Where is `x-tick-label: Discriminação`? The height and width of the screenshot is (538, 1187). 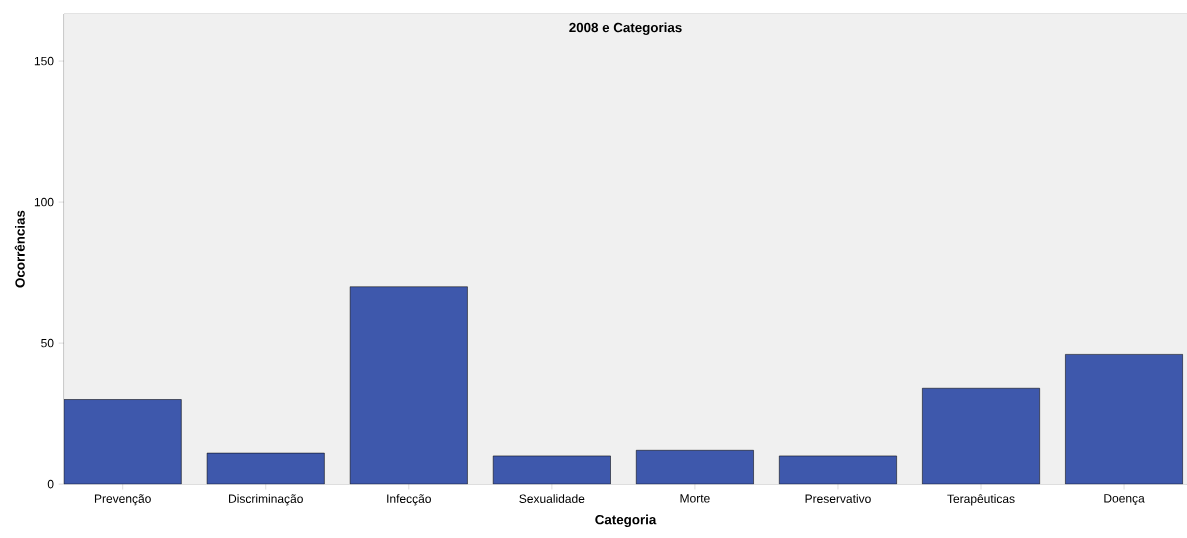
x-tick-label: Discriminação is located at coordinates (266, 500).